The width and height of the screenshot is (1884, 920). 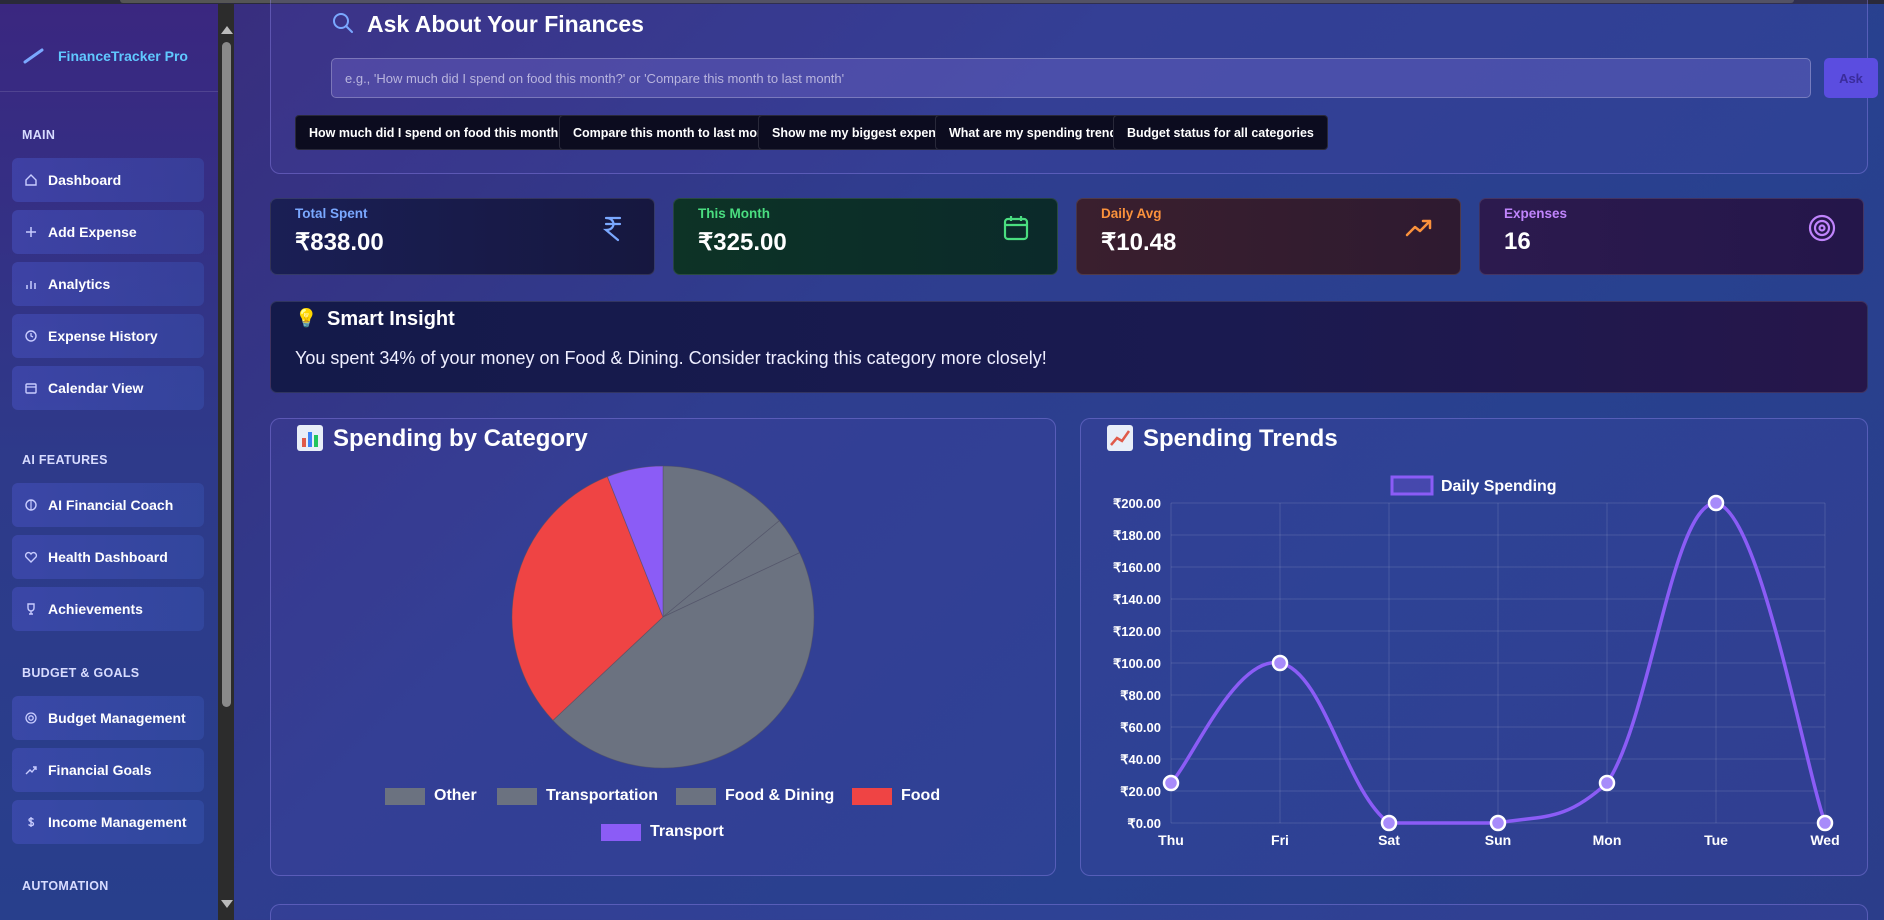 What do you see at coordinates (108, 718) in the screenshot?
I see `sidebar-item-budget-management: Budget Management` at bounding box center [108, 718].